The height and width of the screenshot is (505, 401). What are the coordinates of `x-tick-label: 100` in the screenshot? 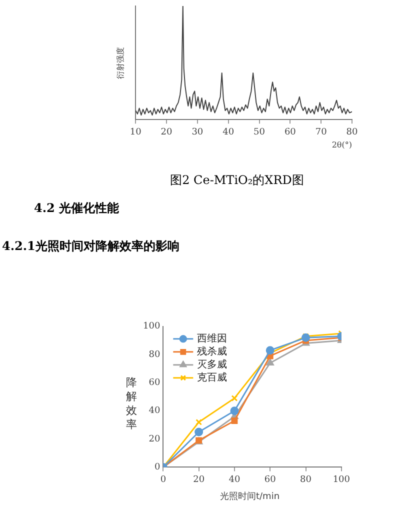 It's located at (341, 479).